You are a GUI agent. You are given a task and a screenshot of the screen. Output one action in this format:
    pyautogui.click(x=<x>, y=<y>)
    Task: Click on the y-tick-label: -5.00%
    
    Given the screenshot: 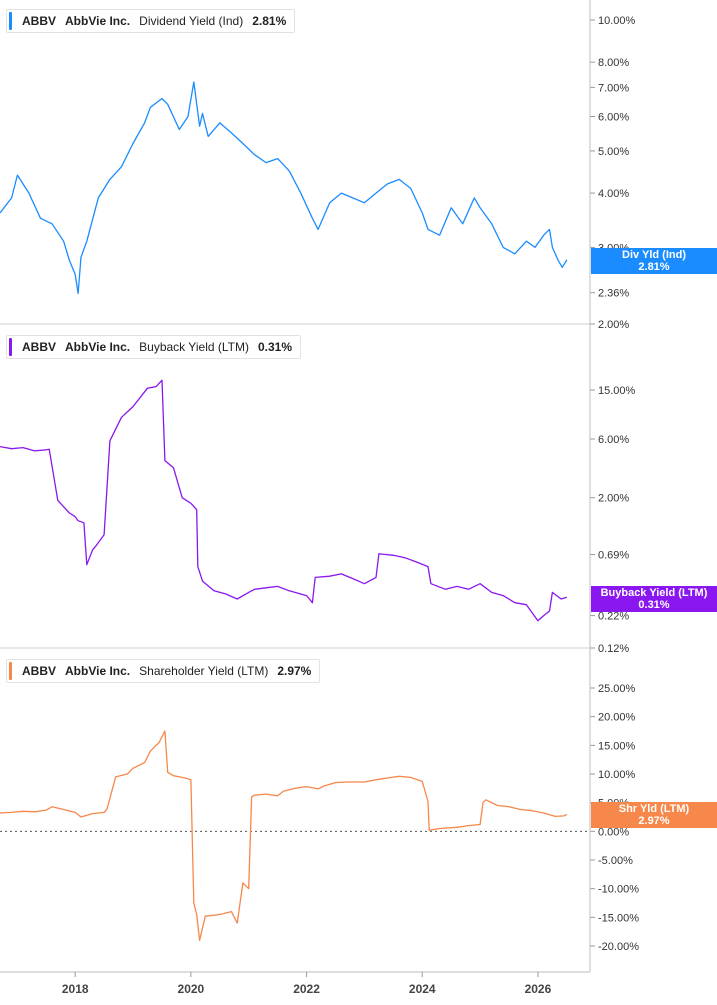 What is the action you would take?
    pyautogui.click(x=615, y=861)
    